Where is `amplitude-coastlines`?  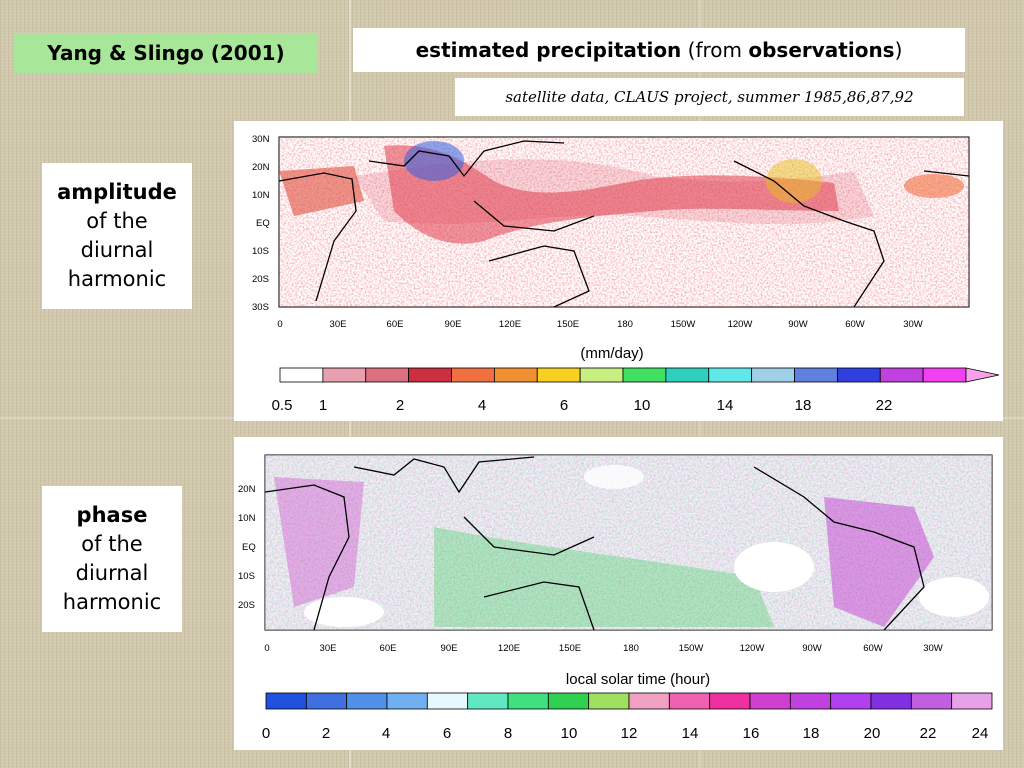 amplitude-coastlines is located at coordinates (624, 223).